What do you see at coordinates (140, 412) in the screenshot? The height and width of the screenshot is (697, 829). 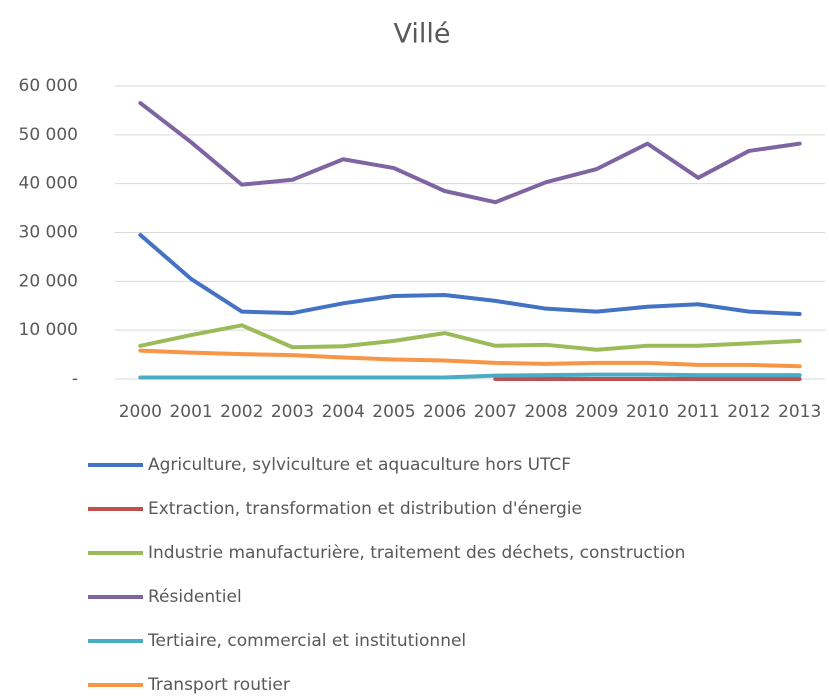 I see `x-tick-label: 2000` at bounding box center [140, 412].